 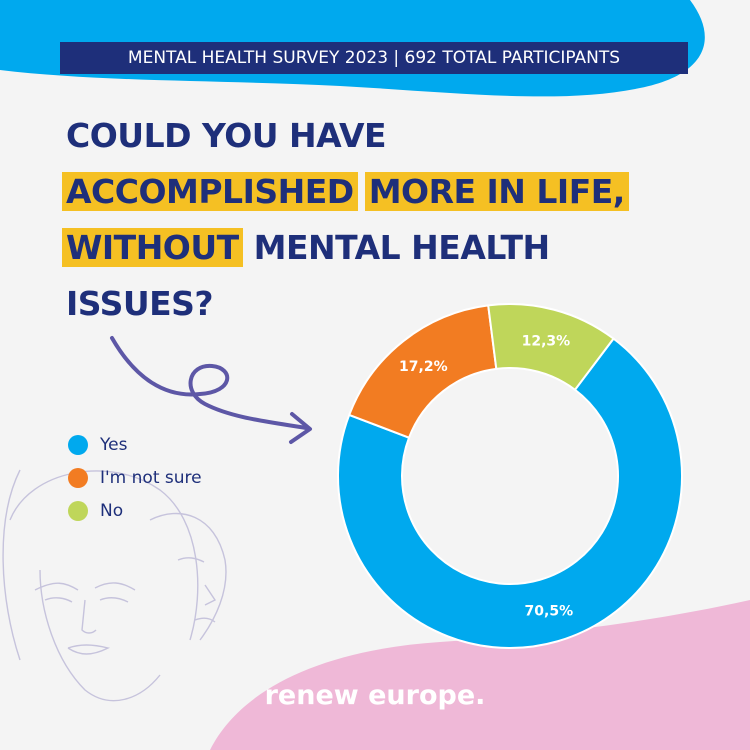 What do you see at coordinates (401, 247) in the screenshot?
I see `headline-line-3-rest: MENTAL HEALTH` at bounding box center [401, 247].